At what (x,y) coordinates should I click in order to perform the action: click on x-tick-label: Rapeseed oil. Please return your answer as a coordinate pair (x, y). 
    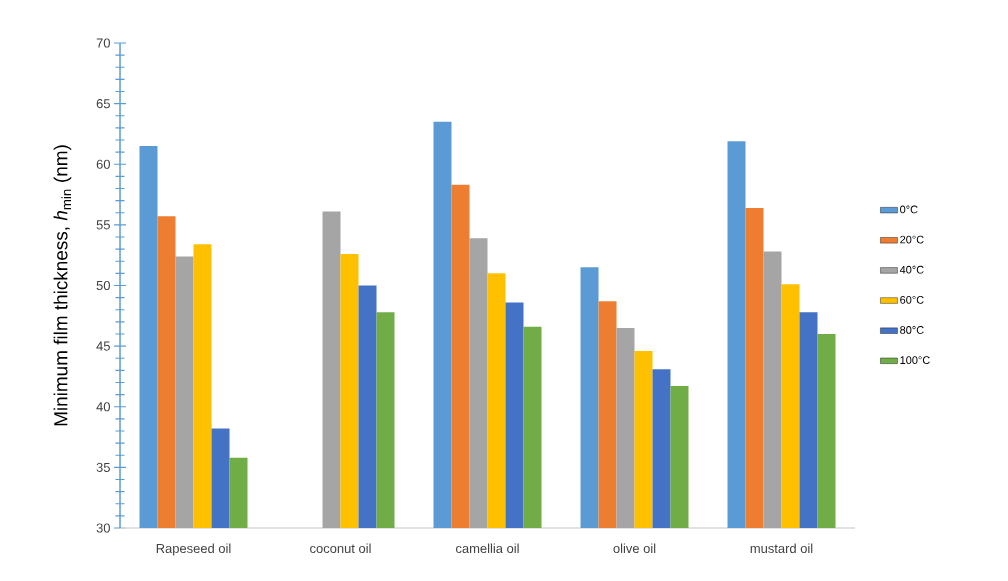
    Looking at the image, I should click on (193, 549).